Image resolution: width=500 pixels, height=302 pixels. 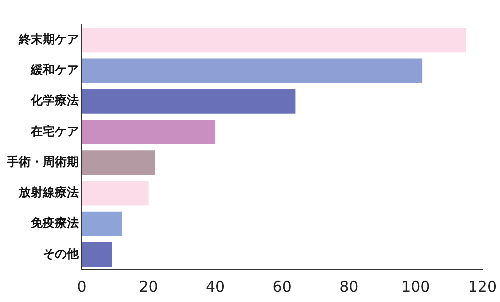 I want to click on y-tick-label: 化学療法, so click(x=54, y=101).